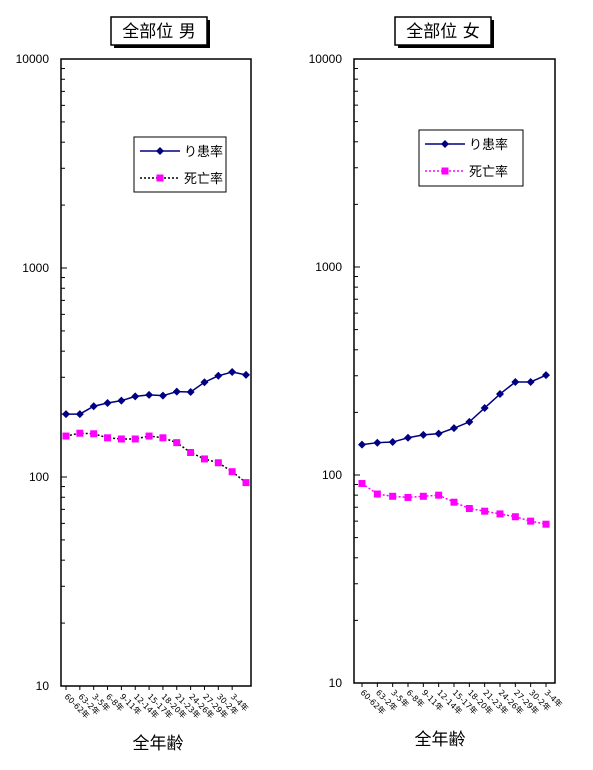 The height and width of the screenshot is (770, 593). I want to click on right-y-tick-label: 10, so click(336, 683).